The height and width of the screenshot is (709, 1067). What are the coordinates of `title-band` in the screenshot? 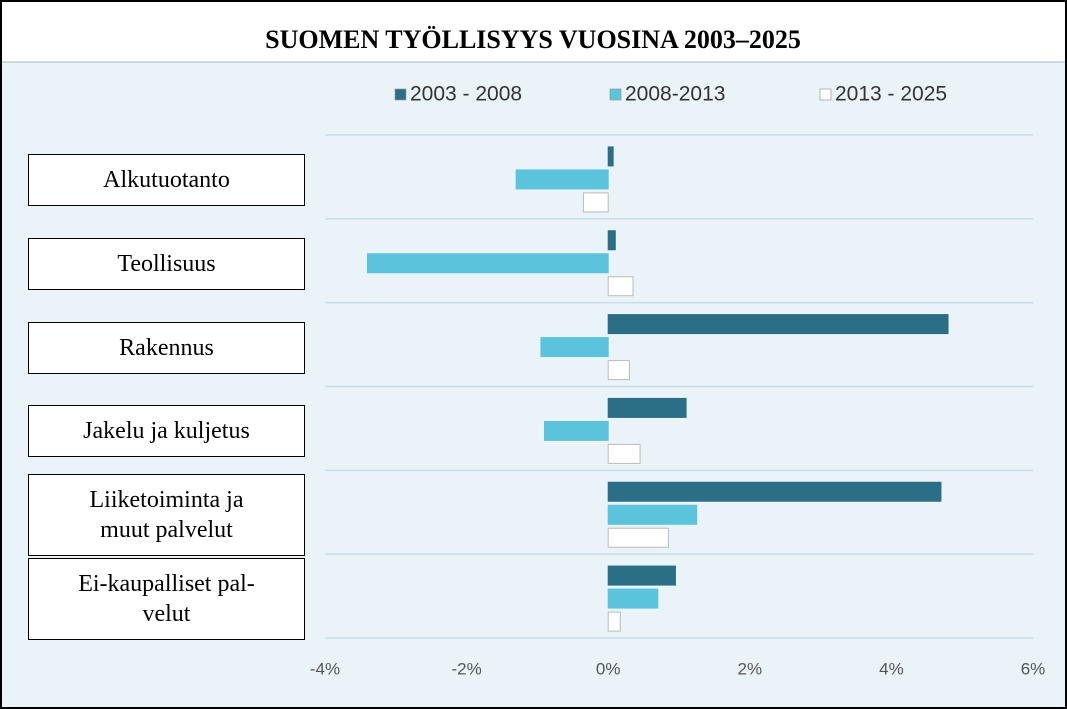 It's located at (533, 32).